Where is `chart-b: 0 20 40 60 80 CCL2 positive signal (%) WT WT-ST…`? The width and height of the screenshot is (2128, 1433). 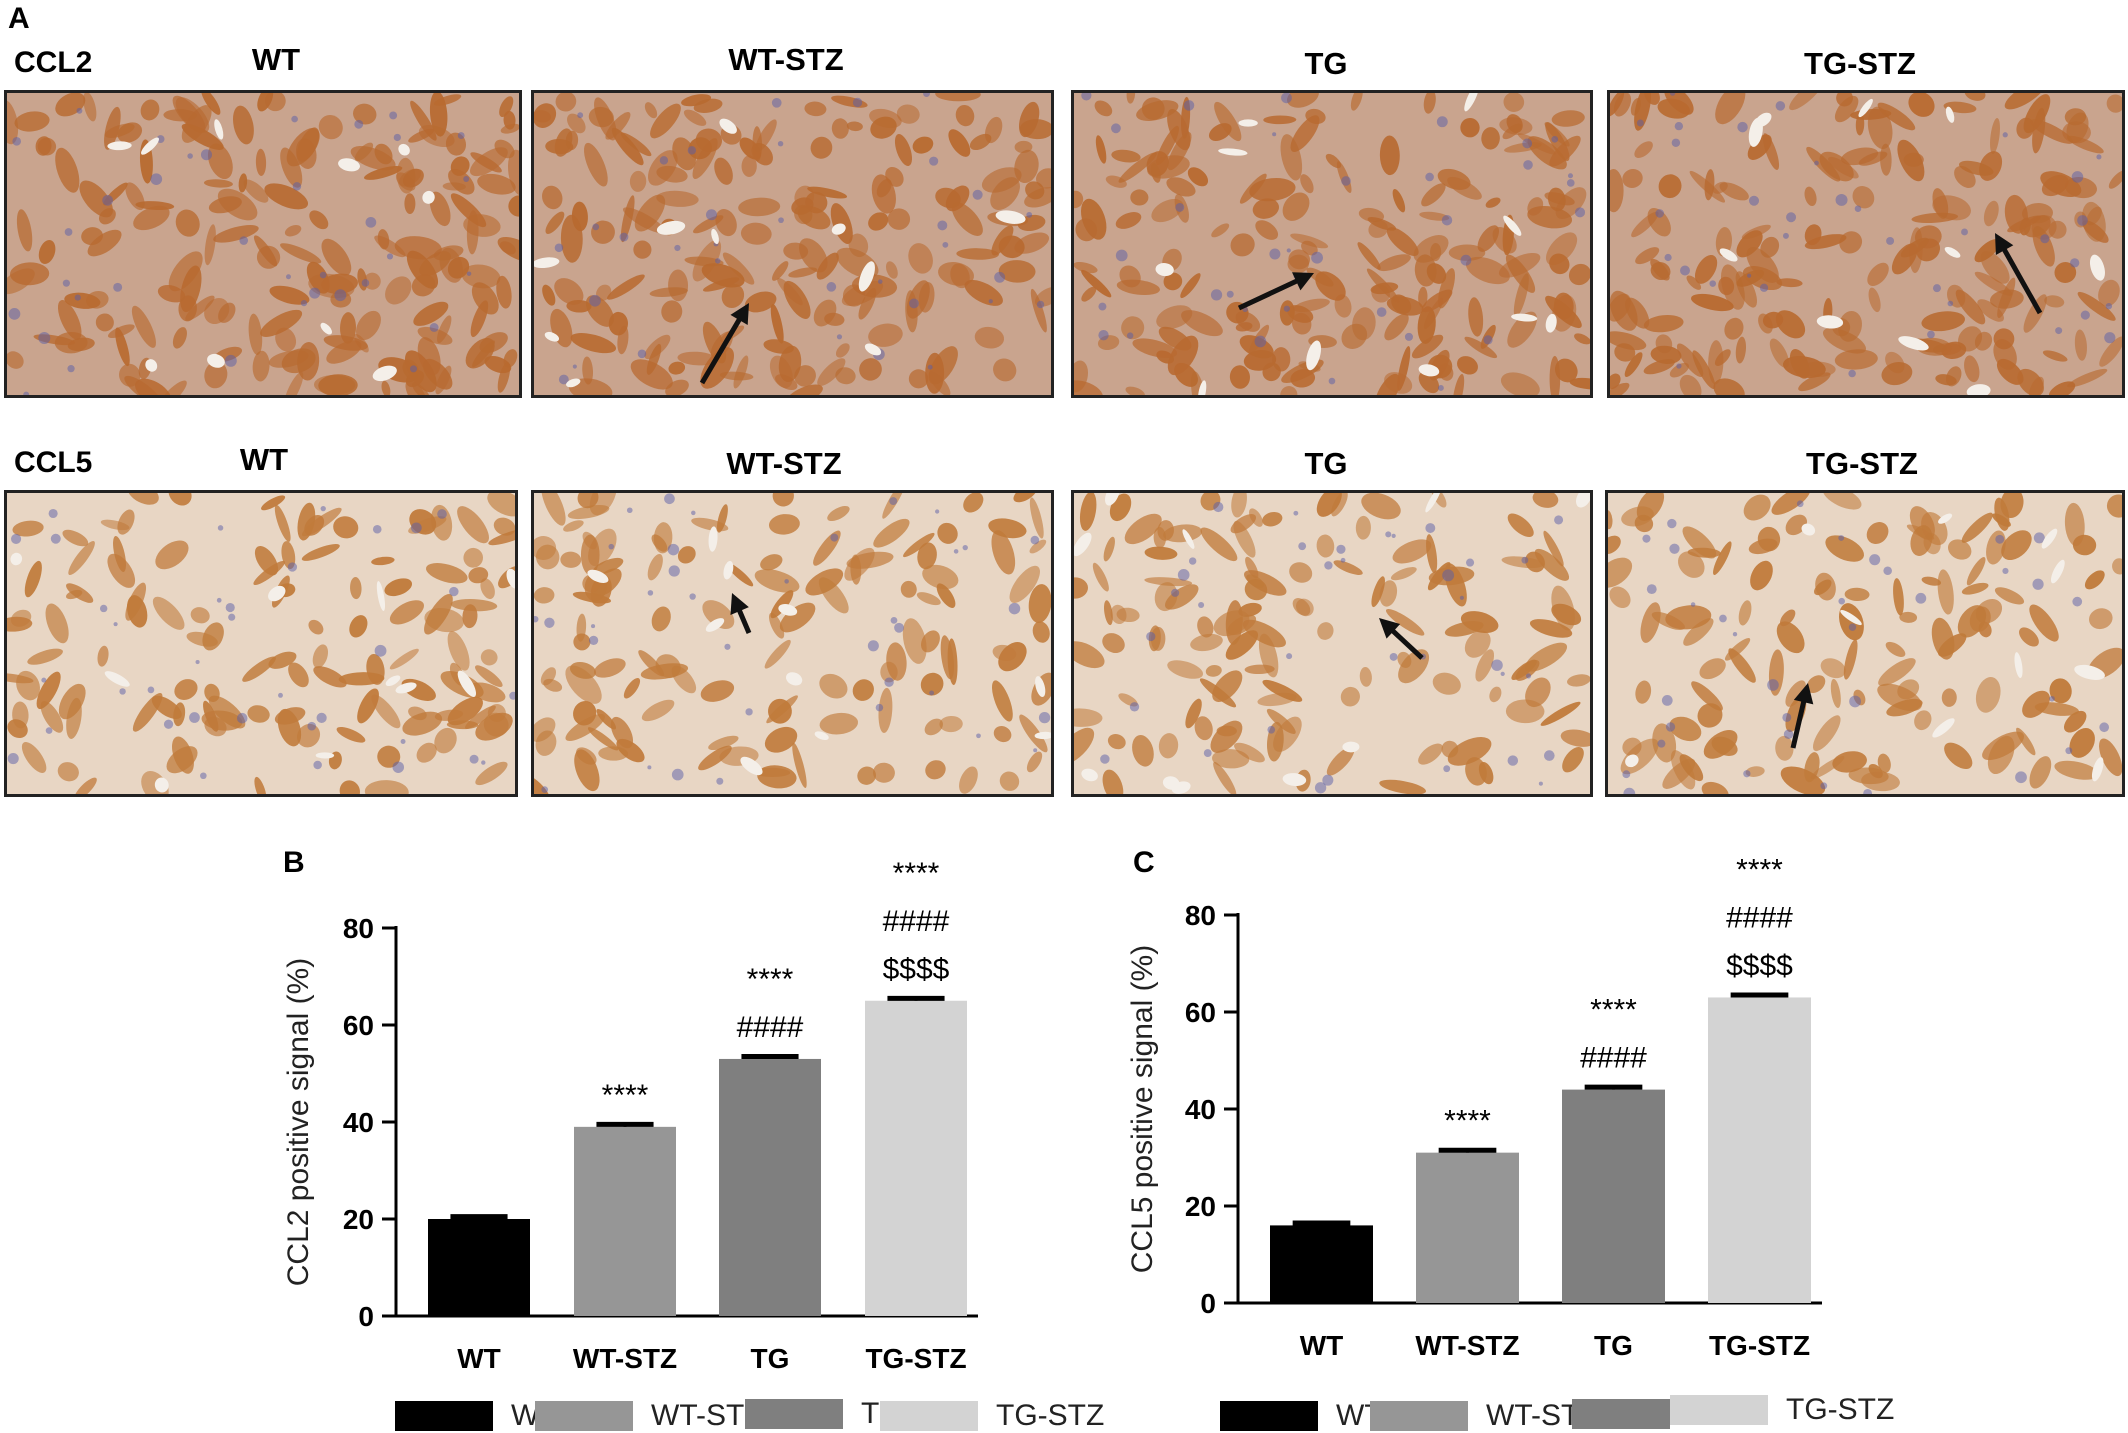
chart-b: 0 20 40 60 80 CCL2 positive signal (%) WT WT-ST… is located at coordinates (630, 1115).